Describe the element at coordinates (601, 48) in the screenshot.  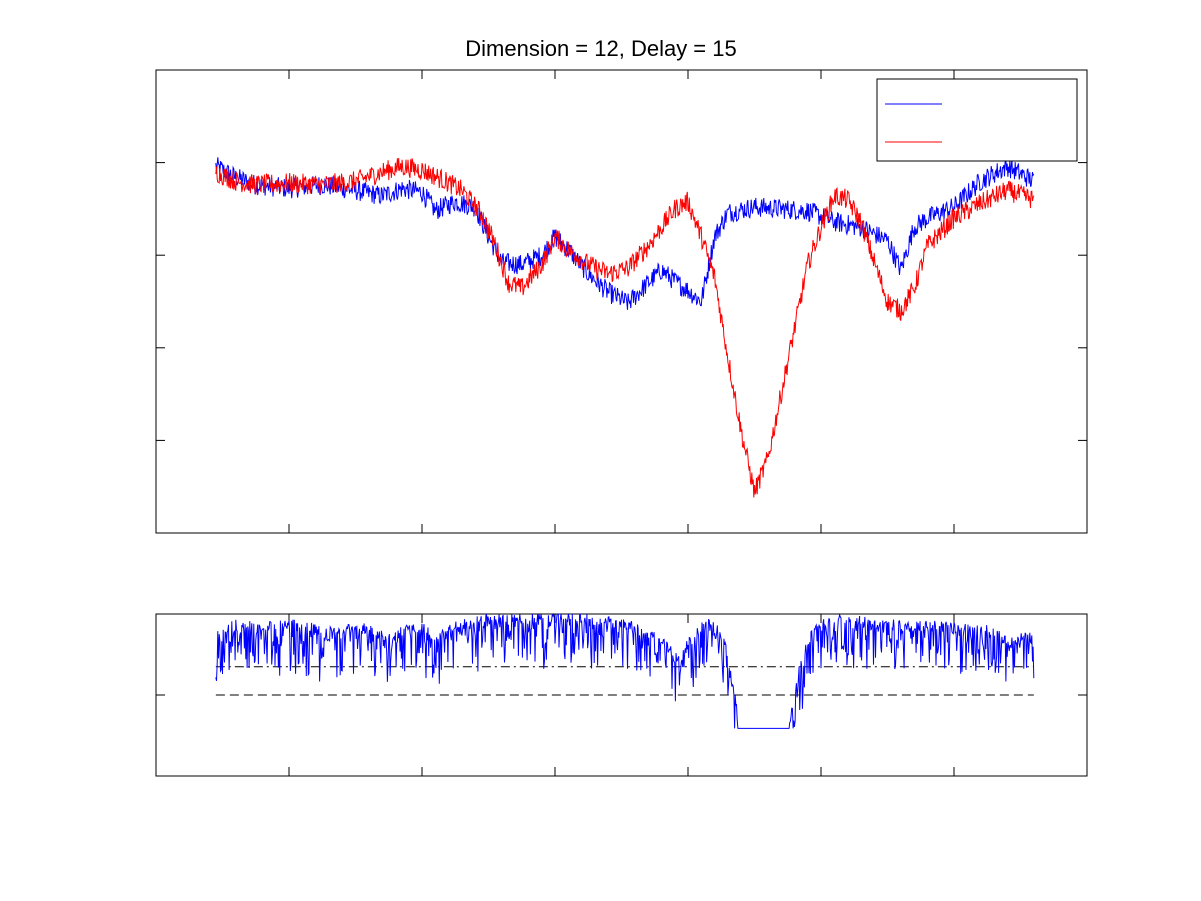
I see `chart-title: Dimension = 12, Delay = 15` at that location.